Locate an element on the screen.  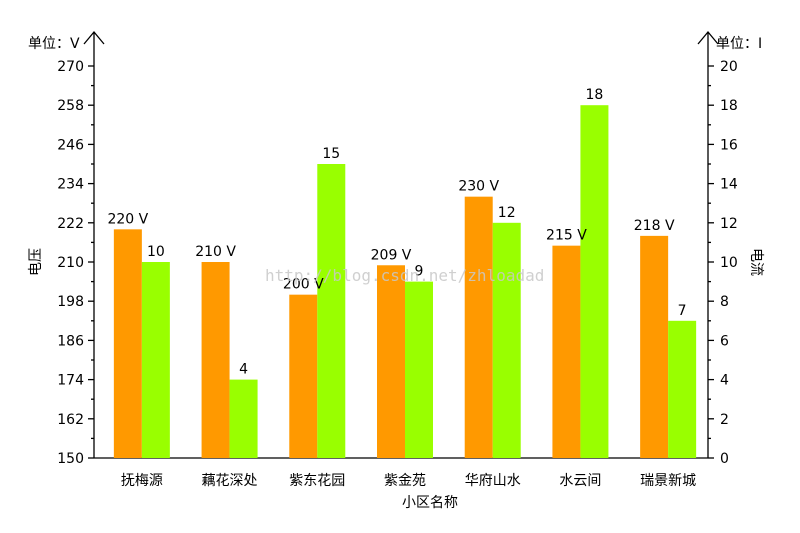
voltage-data-label: 218 V is located at coordinates (654, 226).